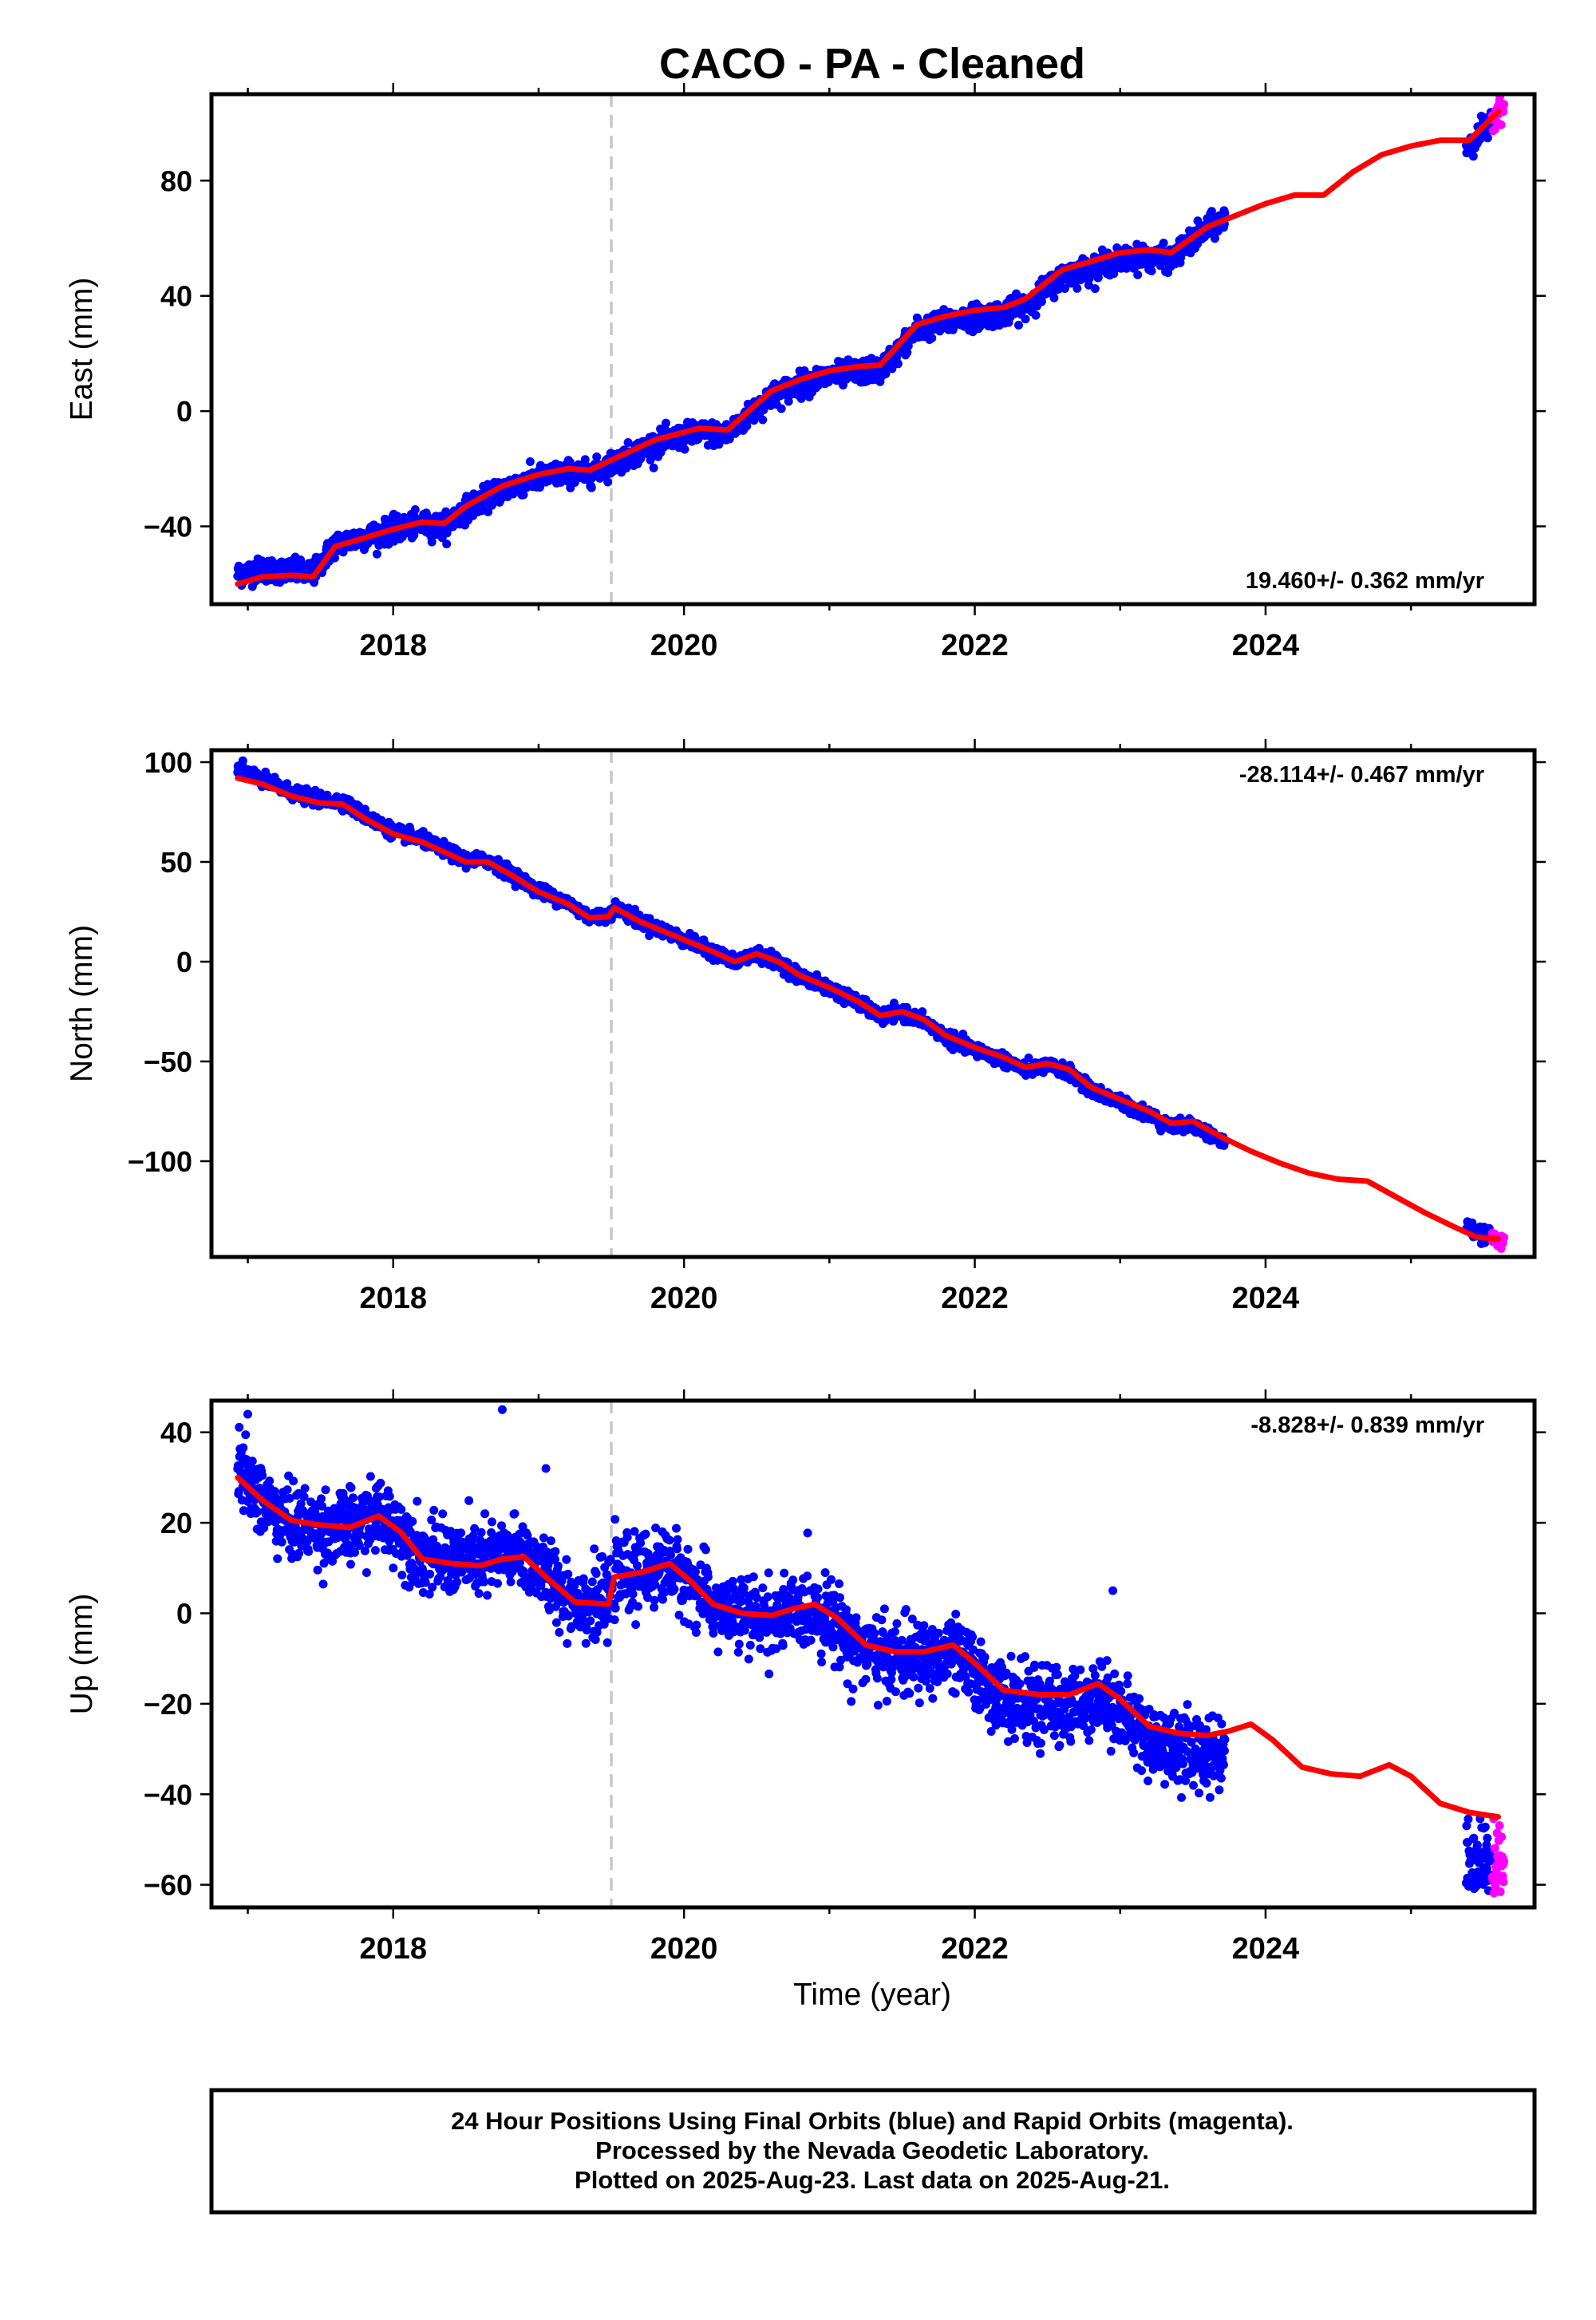 This screenshot has height=2320, width=1596. Describe the element at coordinates (176, 180) in the screenshot. I see `y-tick-label-east: 80` at that location.